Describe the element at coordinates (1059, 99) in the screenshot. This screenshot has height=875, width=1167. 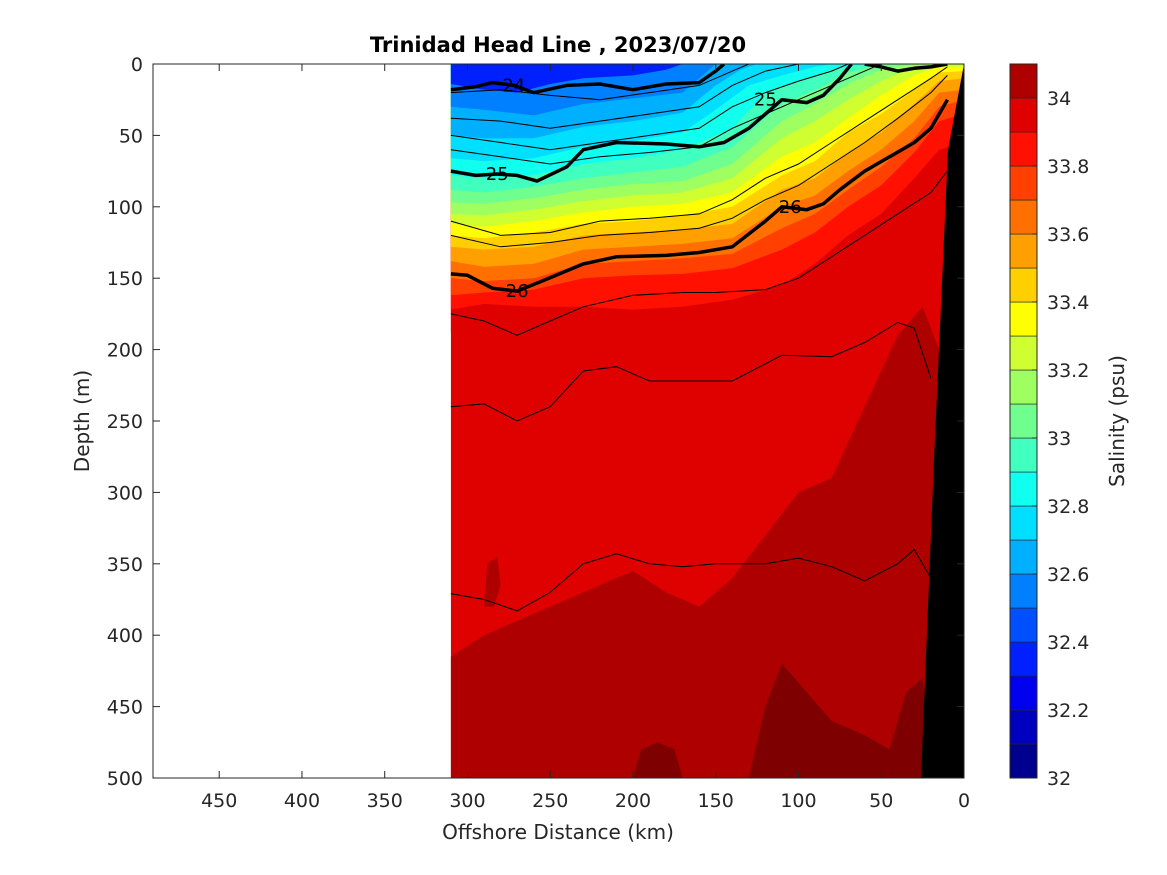
I see `colorbar-tick-label-10: 34` at that location.